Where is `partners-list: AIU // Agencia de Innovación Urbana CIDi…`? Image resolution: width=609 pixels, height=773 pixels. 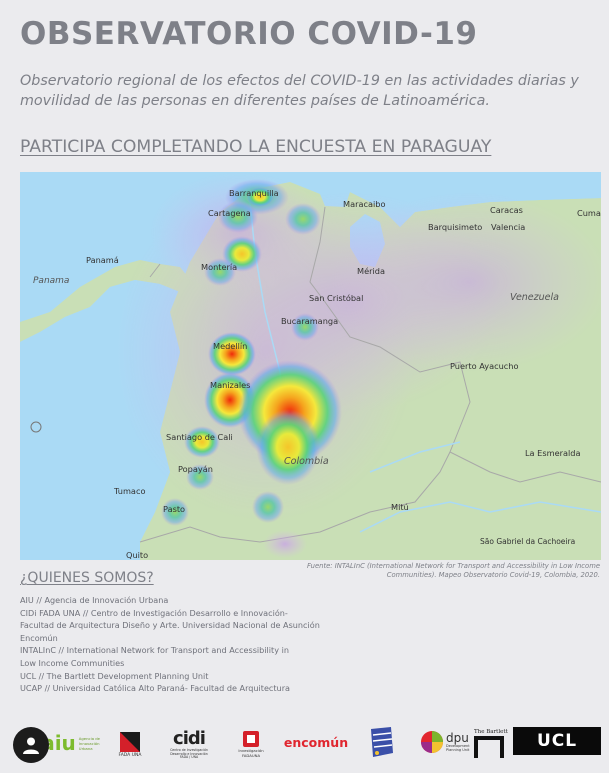 partners-list: AIU // Agencia de Innovación Urbana CIDi… is located at coordinates (185, 644).